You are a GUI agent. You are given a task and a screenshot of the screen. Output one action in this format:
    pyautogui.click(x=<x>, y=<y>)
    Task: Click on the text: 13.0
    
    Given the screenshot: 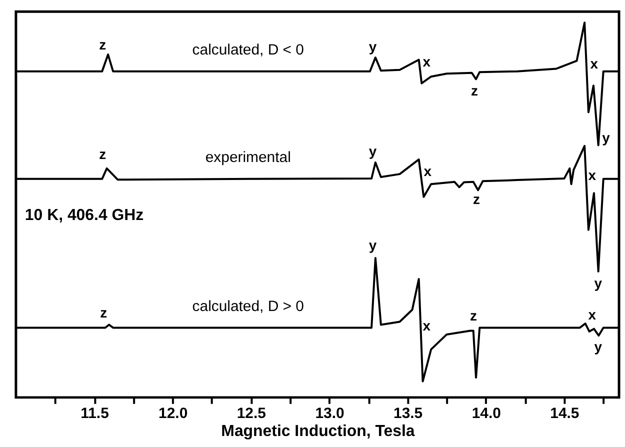 What is the action you would take?
    pyautogui.click(x=329, y=413)
    